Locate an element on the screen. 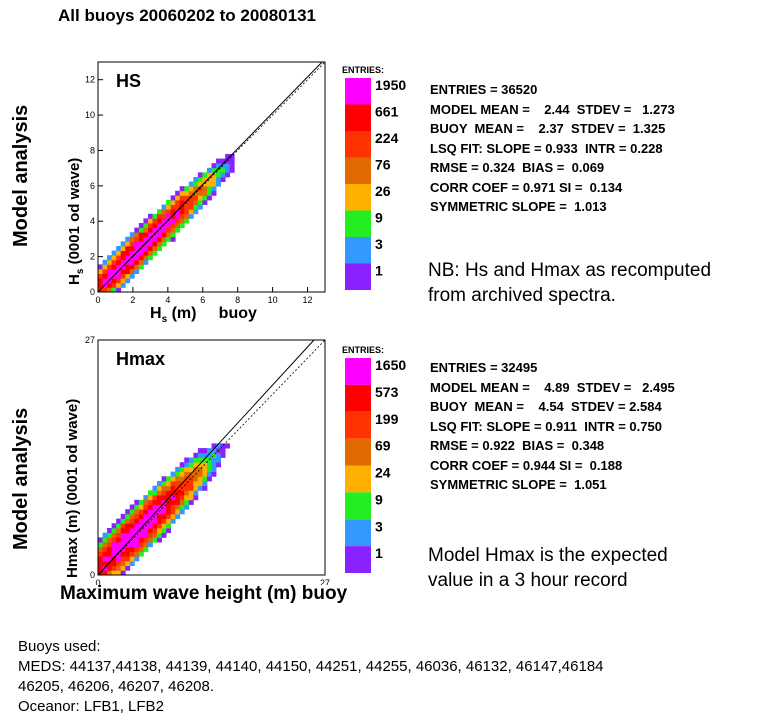 The image size is (758, 728). buoys-meds-line2: 46205, 46206, 46207, 46208. is located at coordinates (116, 686).